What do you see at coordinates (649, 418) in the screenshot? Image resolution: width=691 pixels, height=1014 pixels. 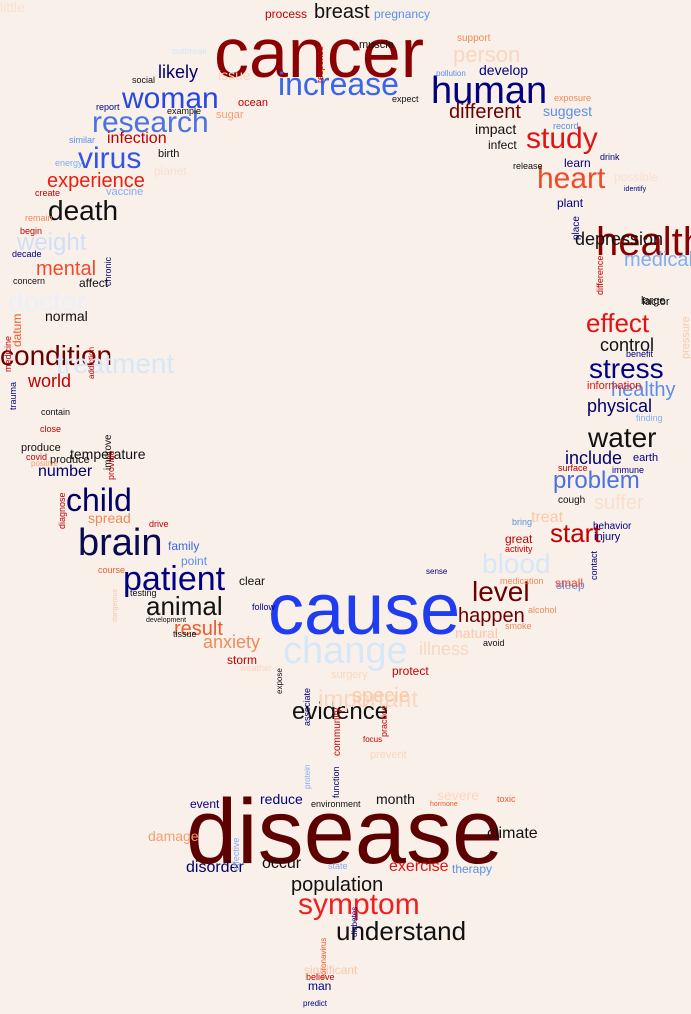 I see `cloud-word-finding: finding` at bounding box center [649, 418].